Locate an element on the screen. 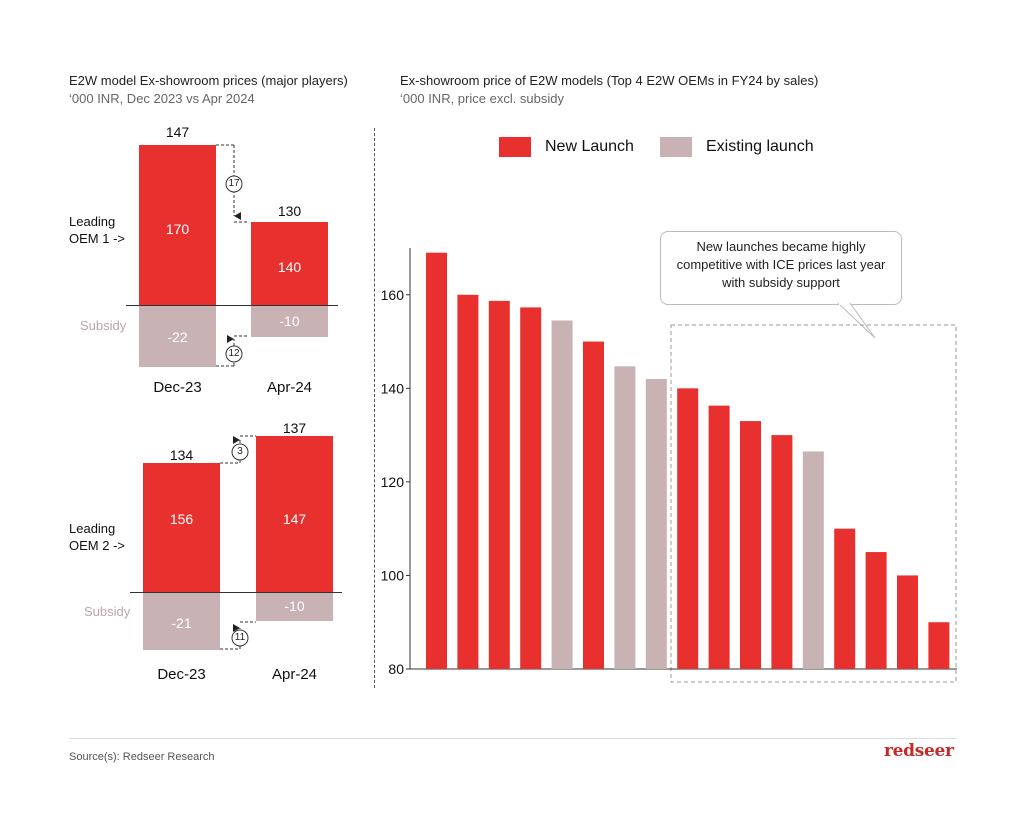  oem2-dec-subsidy-value: -21 is located at coordinates (181, 623).